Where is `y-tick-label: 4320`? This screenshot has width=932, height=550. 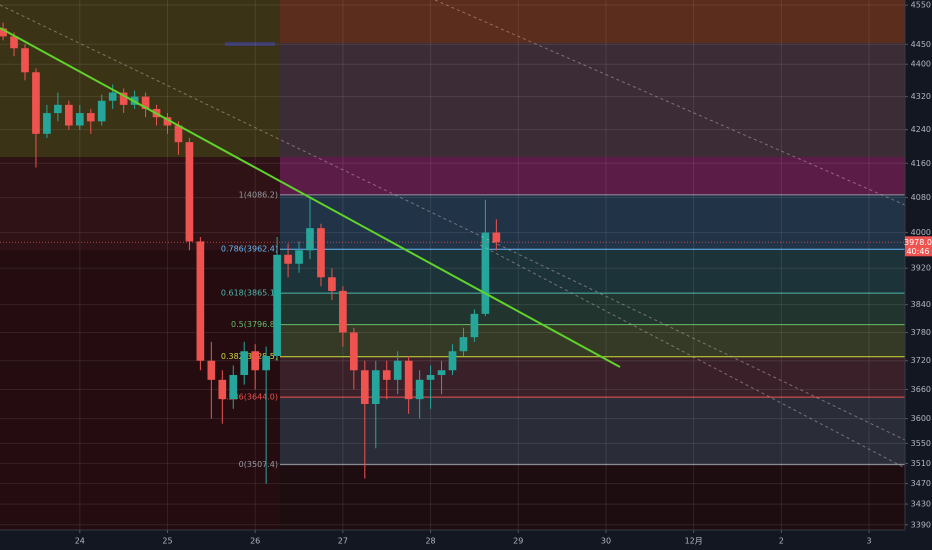 y-tick-label: 4320 is located at coordinates (921, 96).